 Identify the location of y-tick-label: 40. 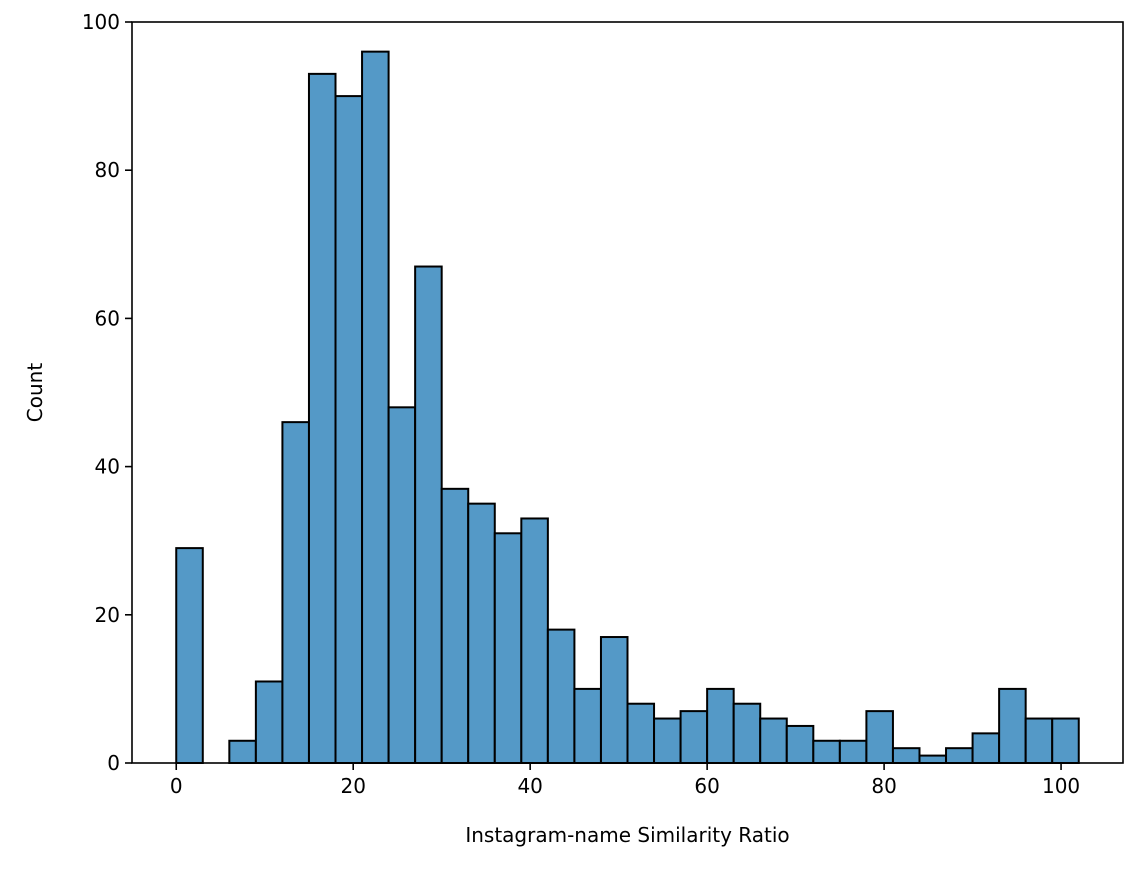
(107, 467).